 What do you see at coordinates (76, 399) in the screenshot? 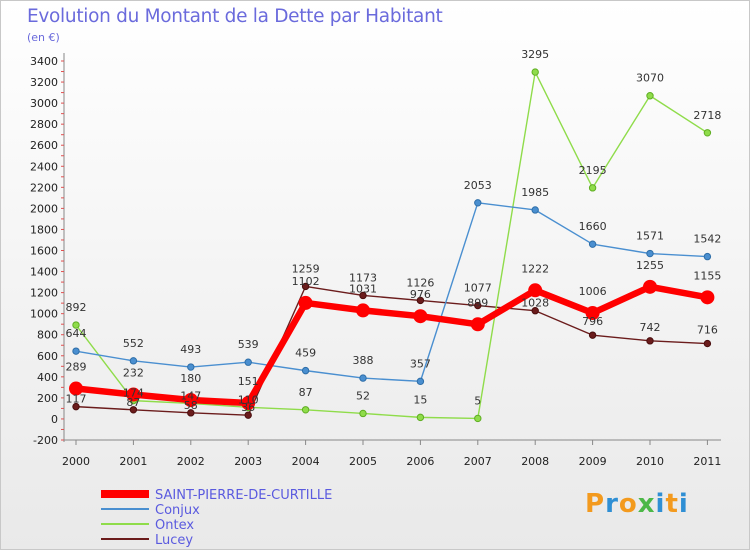
I see `data-label: 117` at bounding box center [76, 399].